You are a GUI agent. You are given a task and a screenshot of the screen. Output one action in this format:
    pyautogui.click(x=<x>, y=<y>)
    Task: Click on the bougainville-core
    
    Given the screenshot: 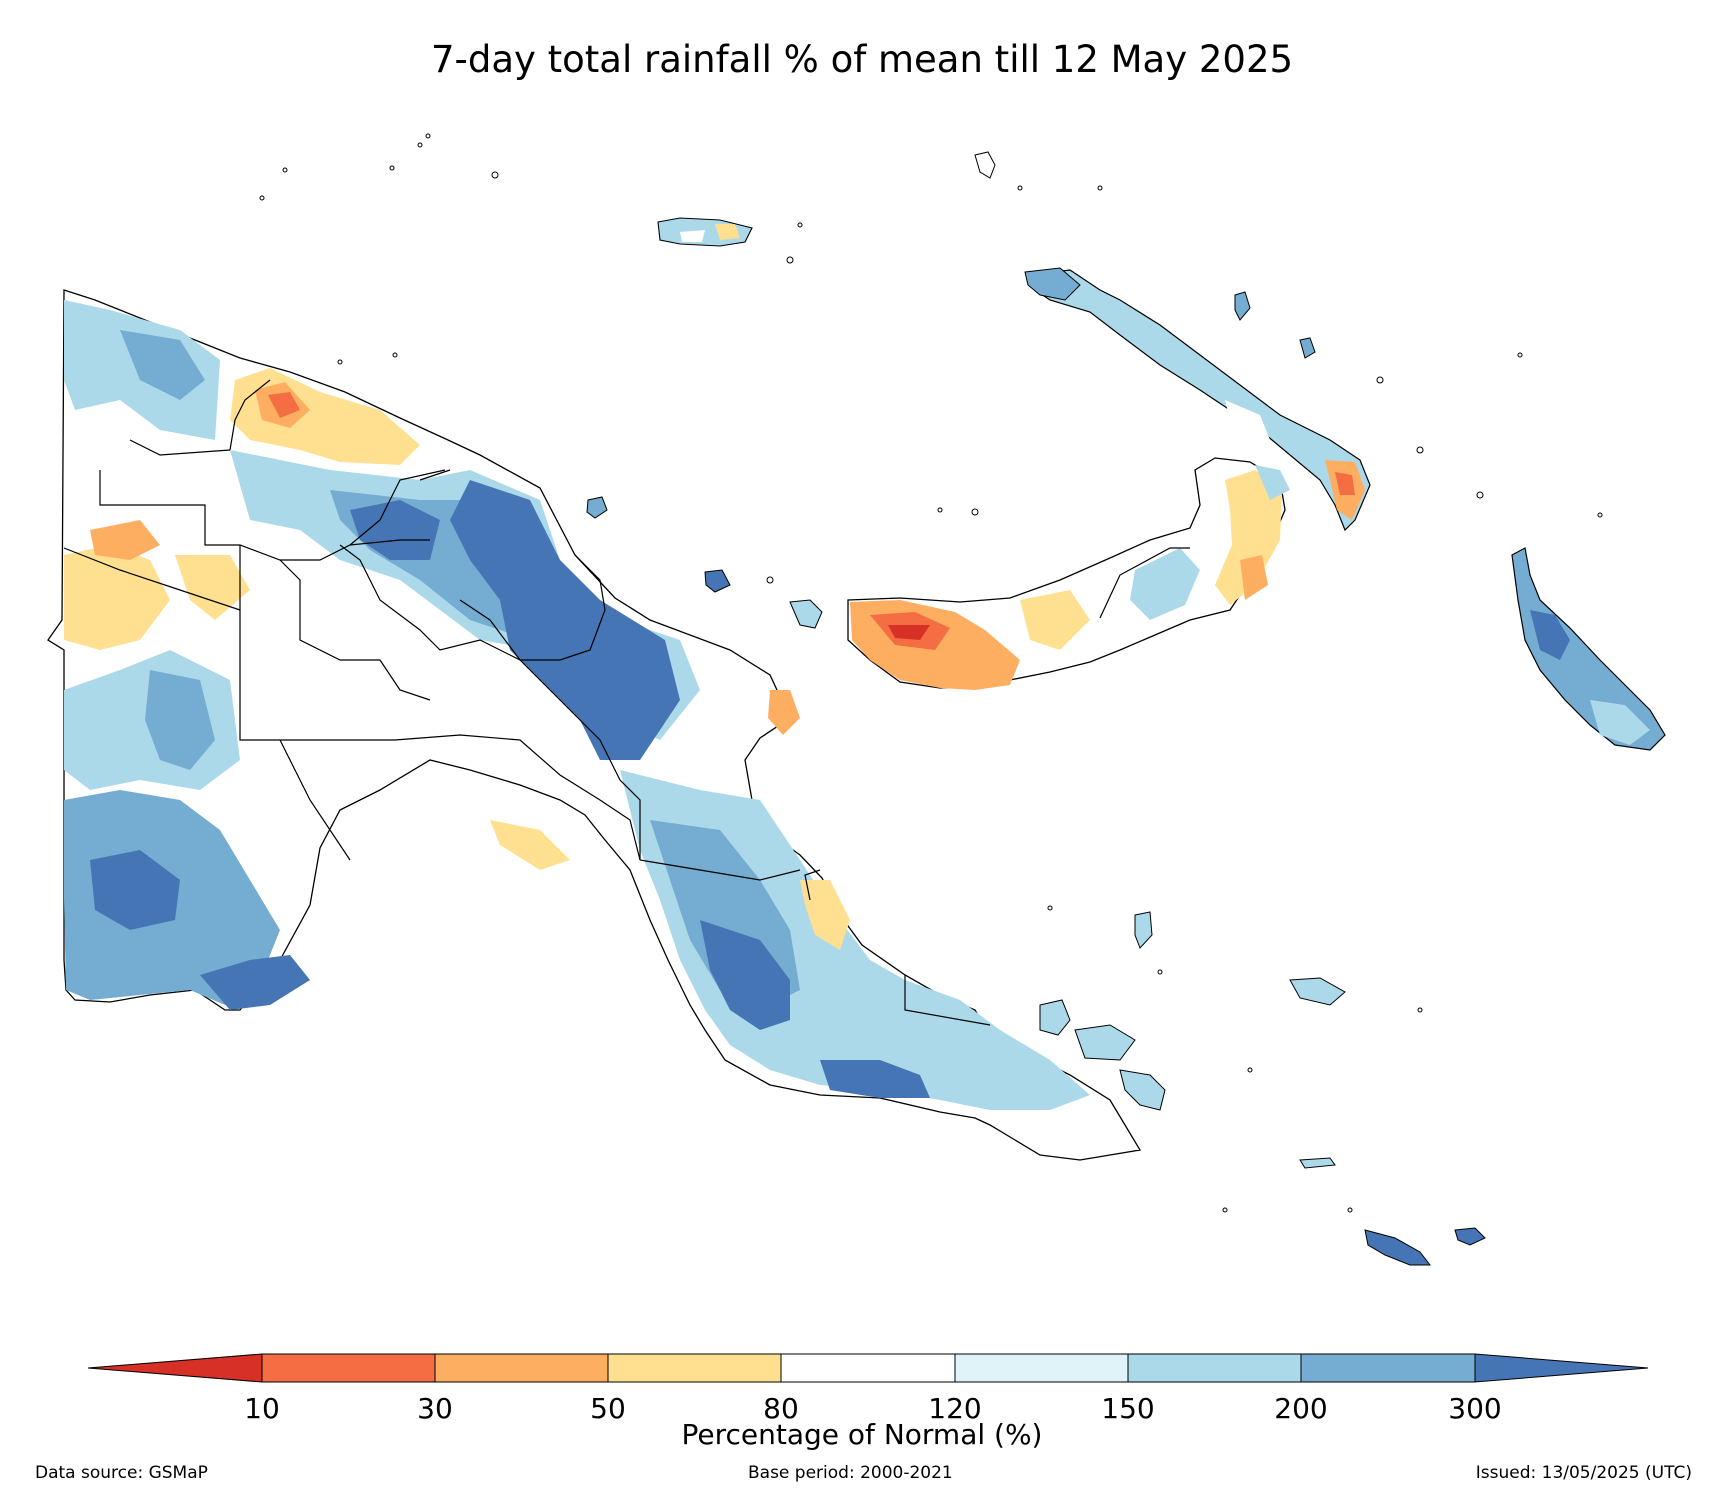 What is the action you would take?
    pyautogui.click(x=1550, y=635)
    